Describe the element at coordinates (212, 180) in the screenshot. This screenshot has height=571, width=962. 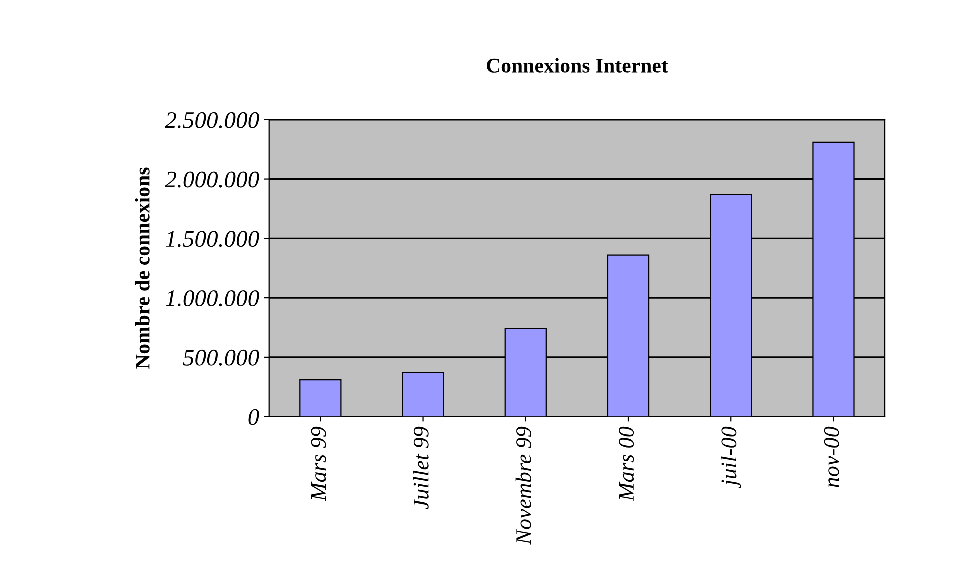
I see `y-tick-label: 2.000.000` at that location.